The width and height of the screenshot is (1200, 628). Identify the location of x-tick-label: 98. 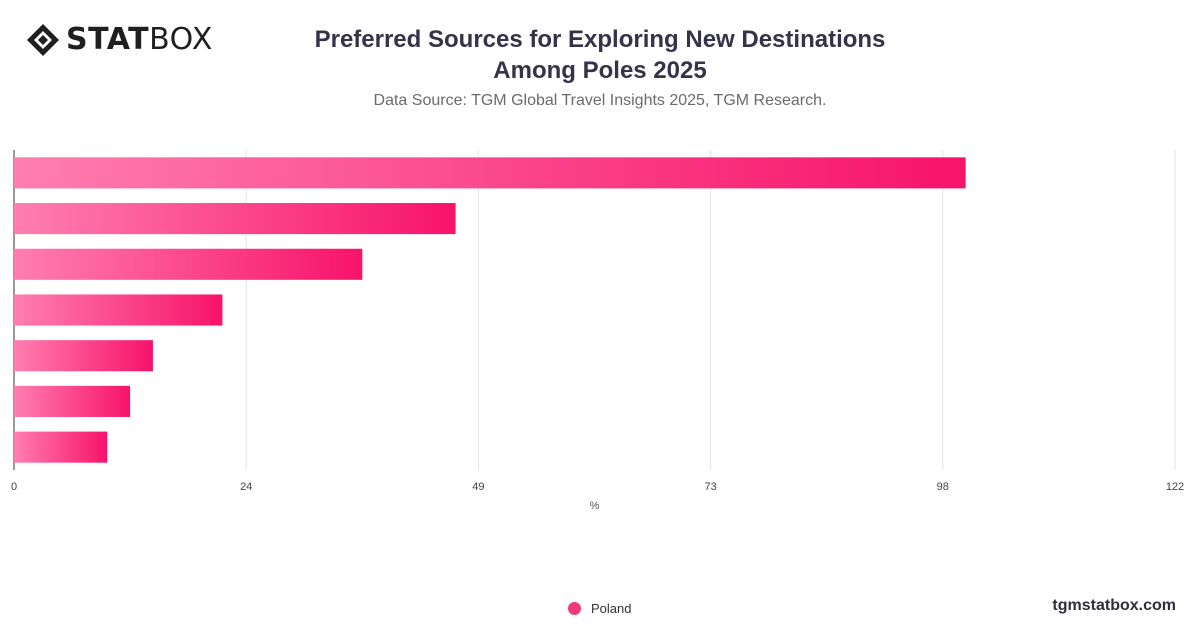
(943, 487).